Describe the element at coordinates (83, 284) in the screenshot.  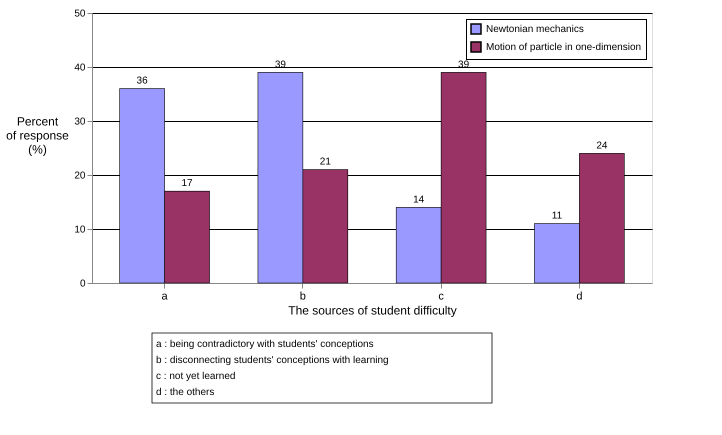
I see `y-tick-label: 0` at that location.